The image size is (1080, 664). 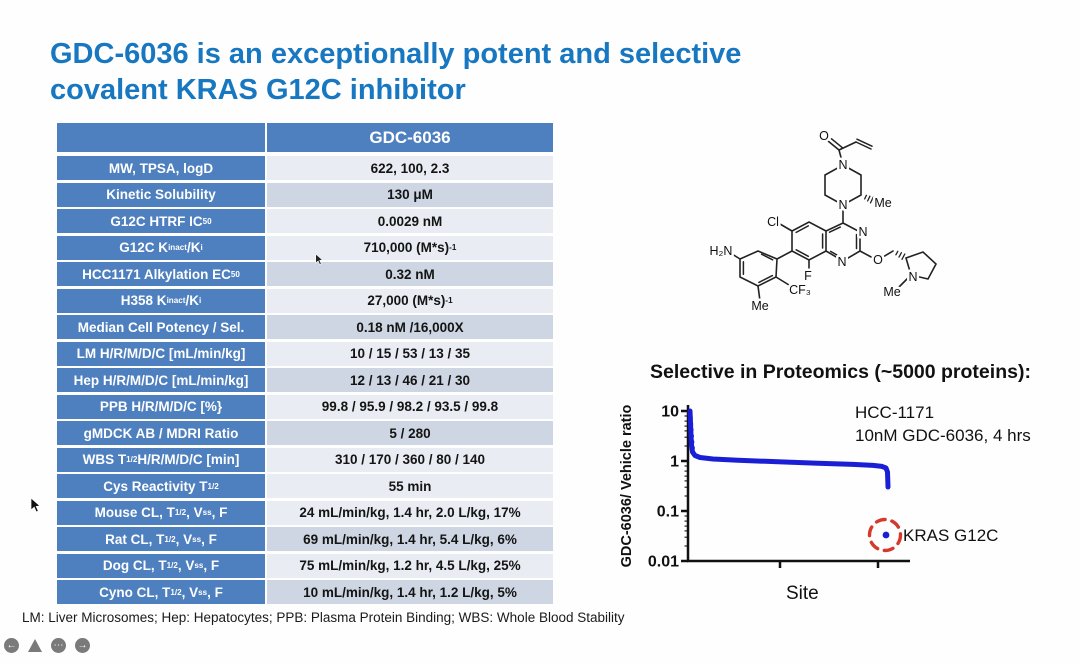 I want to click on atom-Cl: Cl, so click(x=773, y=222).